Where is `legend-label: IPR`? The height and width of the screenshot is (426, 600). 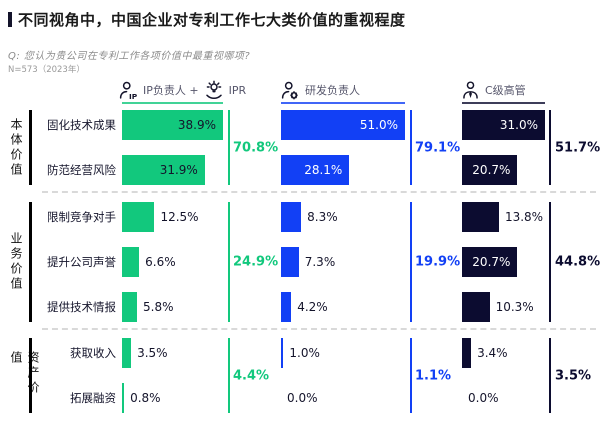
legend-label: IPR is located at coordinates (237, 90).